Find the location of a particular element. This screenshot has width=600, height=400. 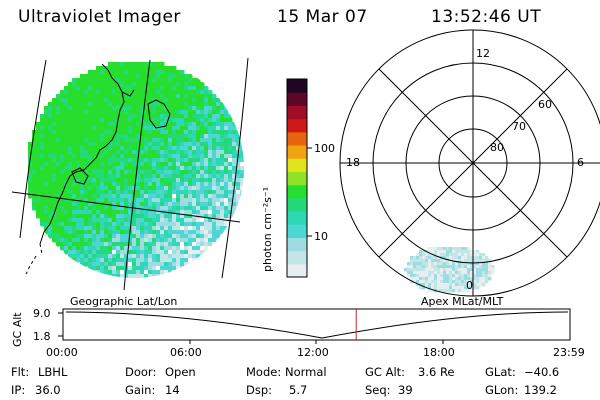

altitude-curve is located at coordinates (317, 325).